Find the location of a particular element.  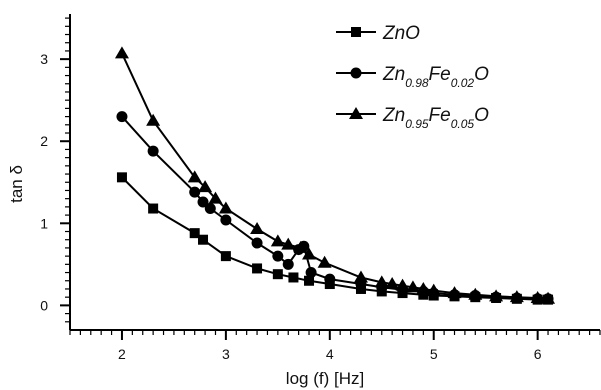

legend-label: Zn0.98Fe0.02O is located at coordinates (435, 77).